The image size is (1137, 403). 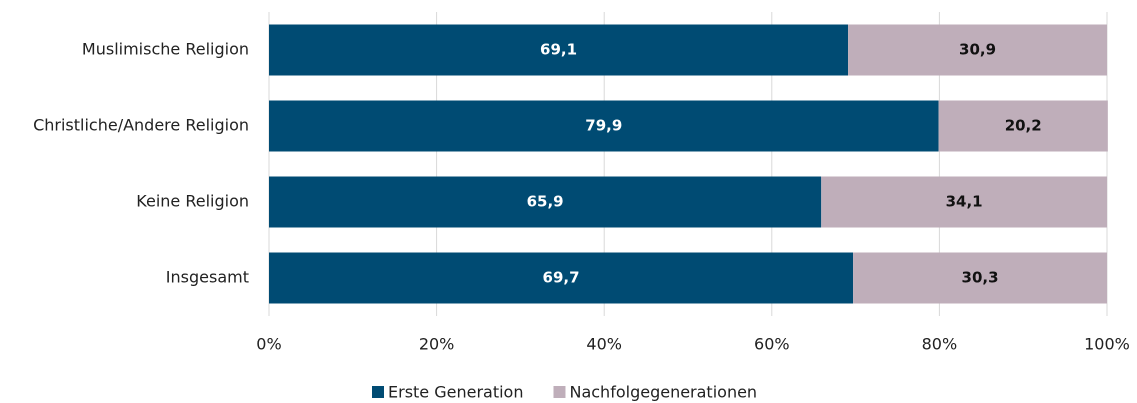 I want to click on value-label: 30,3, so click(x=980, y=278).